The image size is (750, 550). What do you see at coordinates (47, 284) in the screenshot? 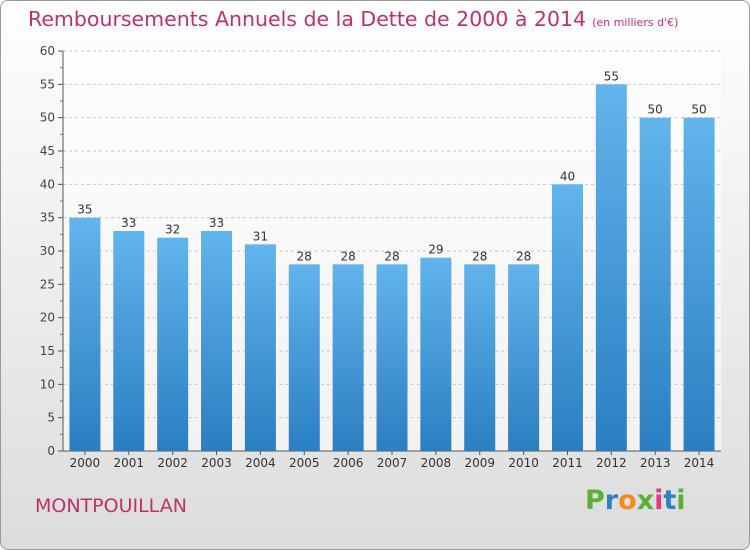
I see `y-tick-label: 25` at bounding box center [47, 284].